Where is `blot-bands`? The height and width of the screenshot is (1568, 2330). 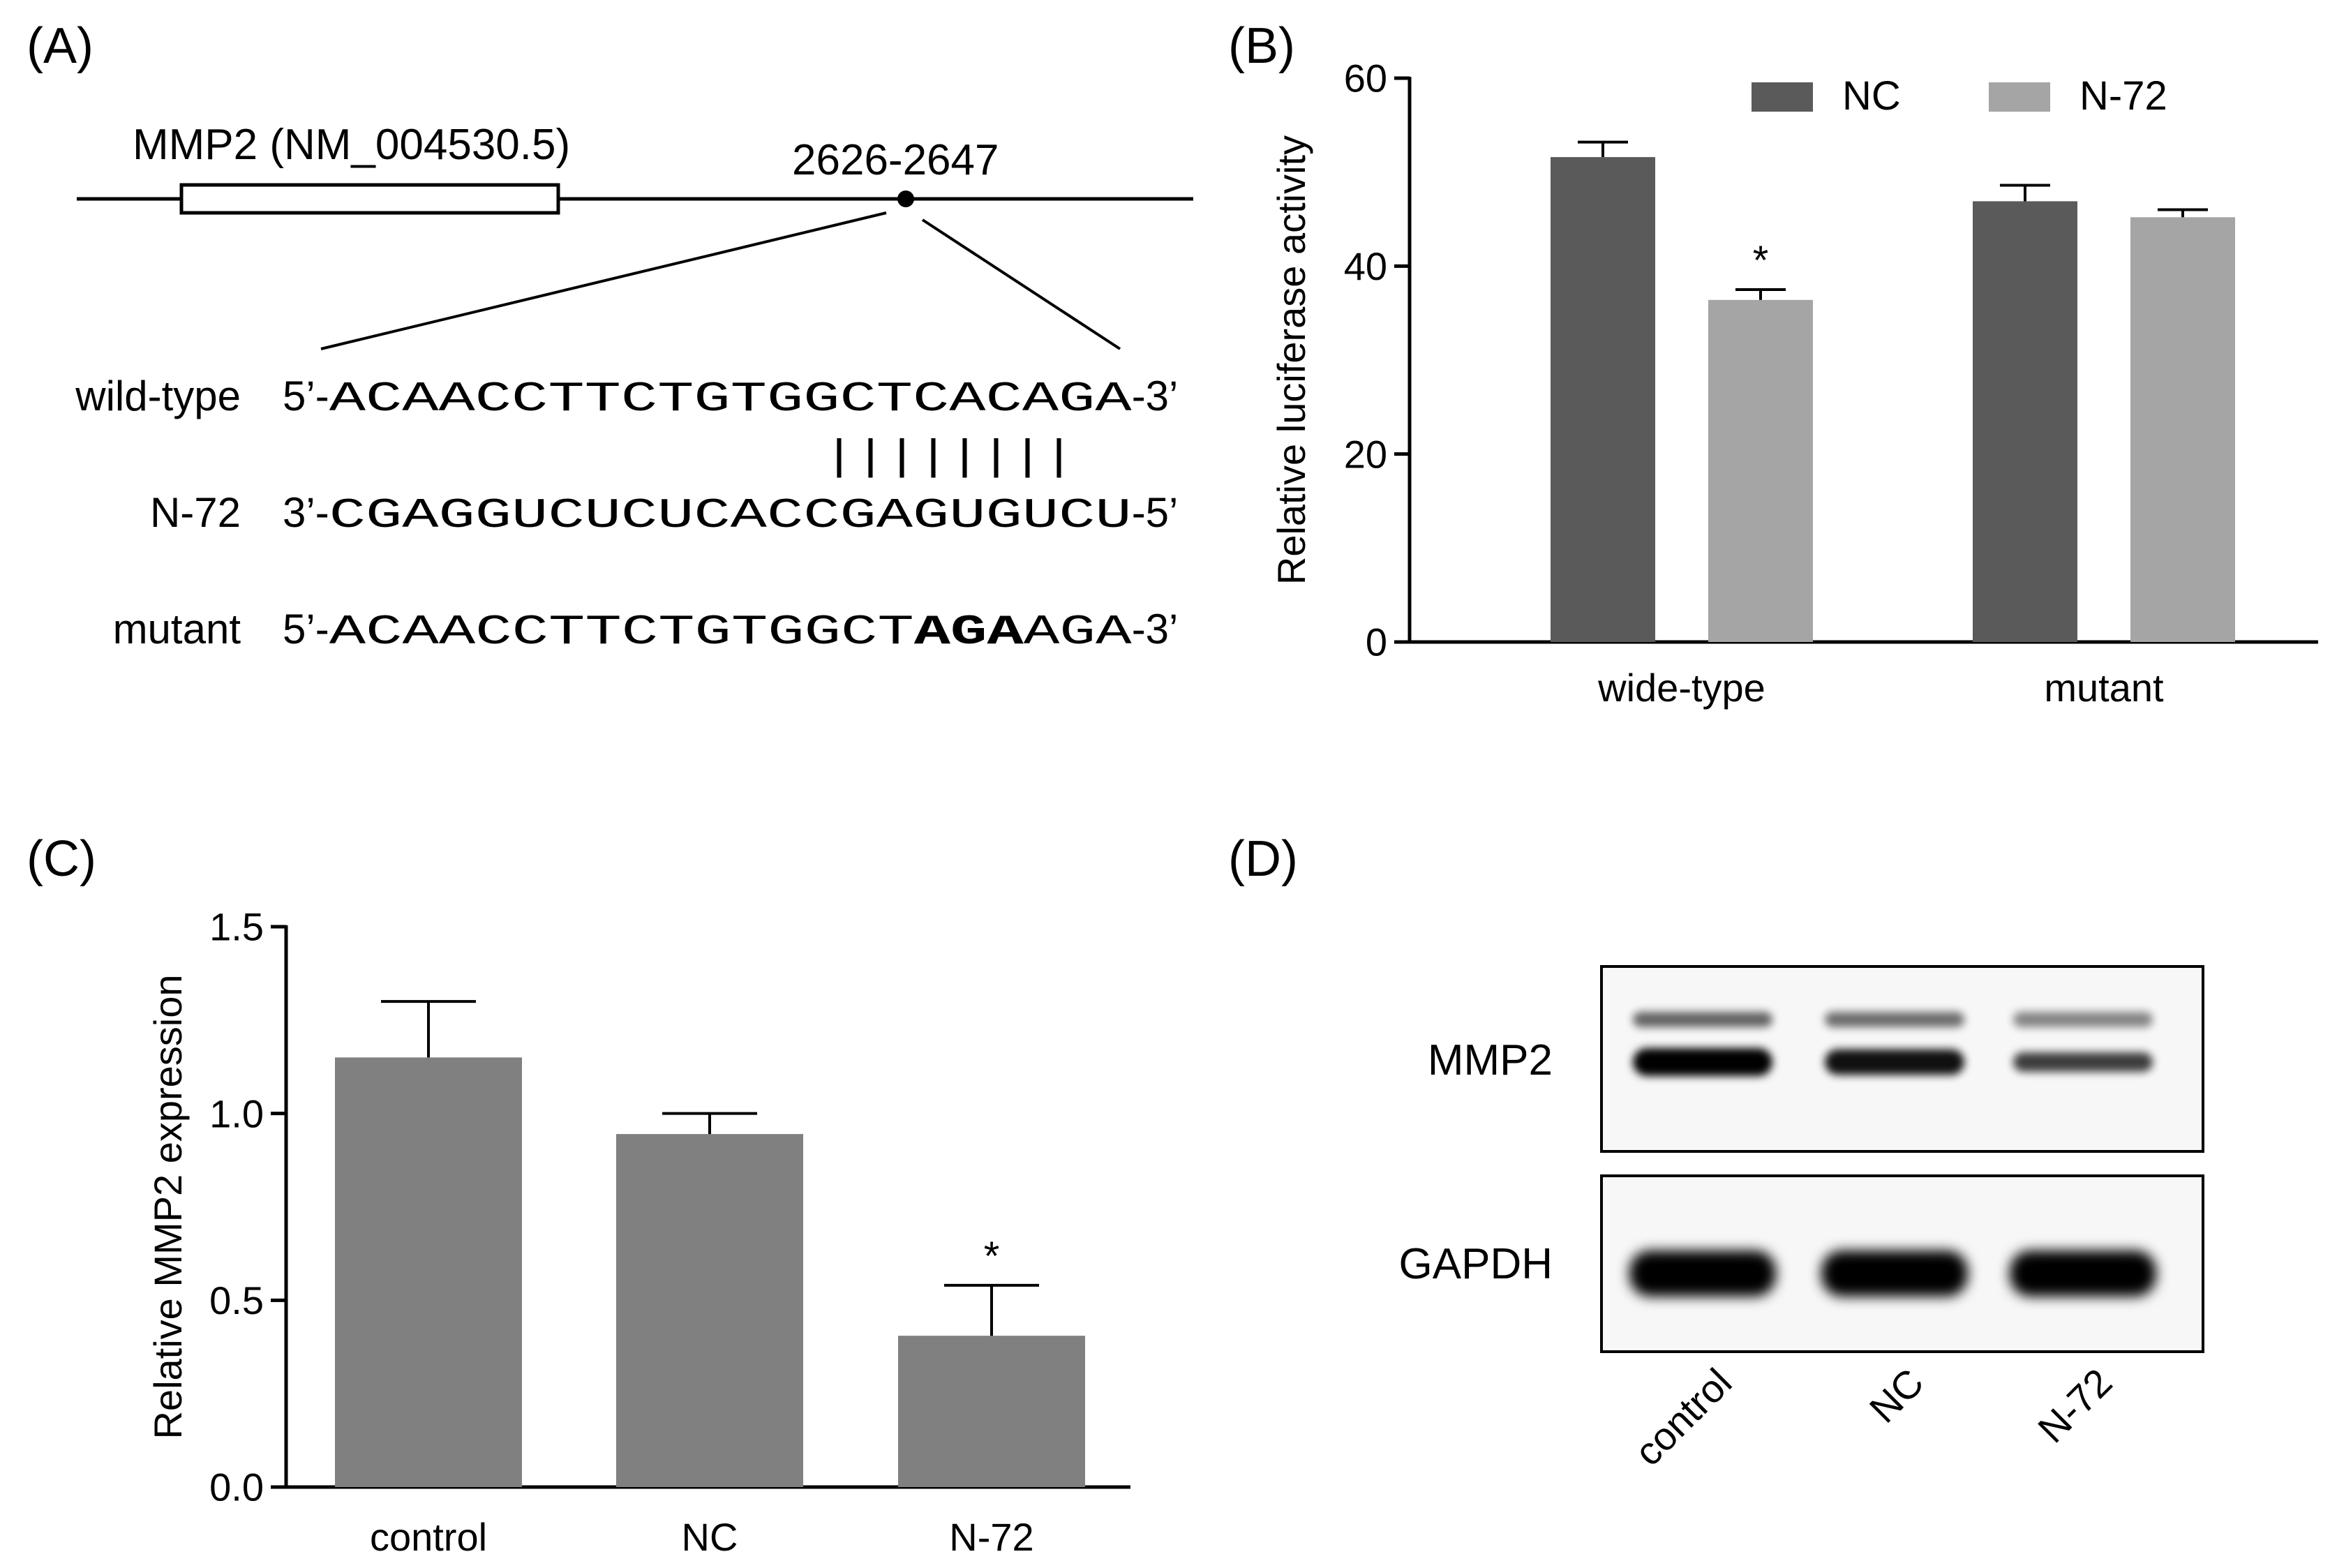 blot-bands is located at coordinates (1892, 1154).